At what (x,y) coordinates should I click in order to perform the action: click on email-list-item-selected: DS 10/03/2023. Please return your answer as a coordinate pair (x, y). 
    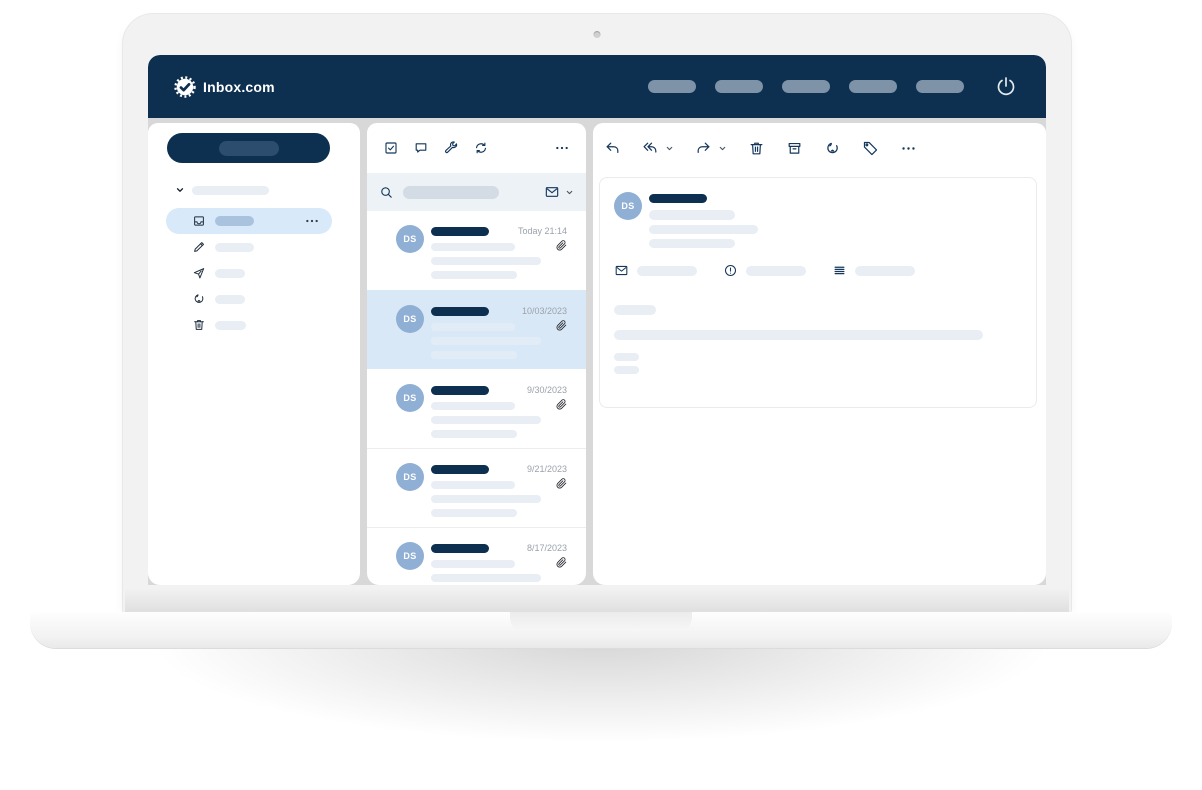
    Looking at the image, I should click on (476, 329).